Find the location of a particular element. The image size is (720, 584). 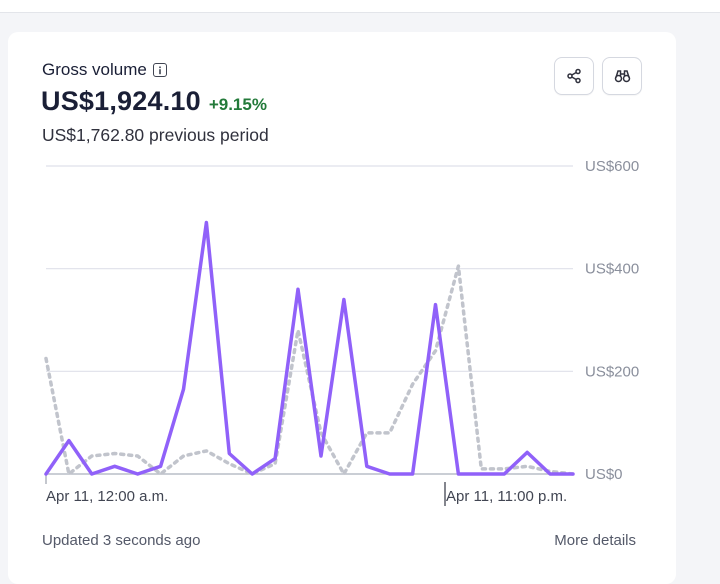

card-header: Gross volume is located at coordinates (104, 70).